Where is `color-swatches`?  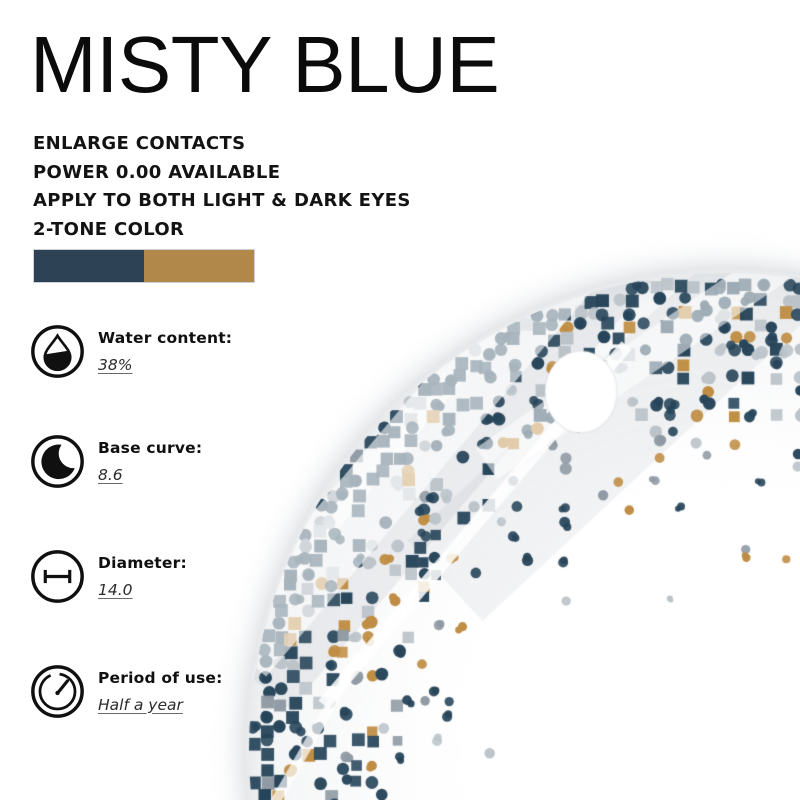 color-swatches is located at coordinates (144, 266).